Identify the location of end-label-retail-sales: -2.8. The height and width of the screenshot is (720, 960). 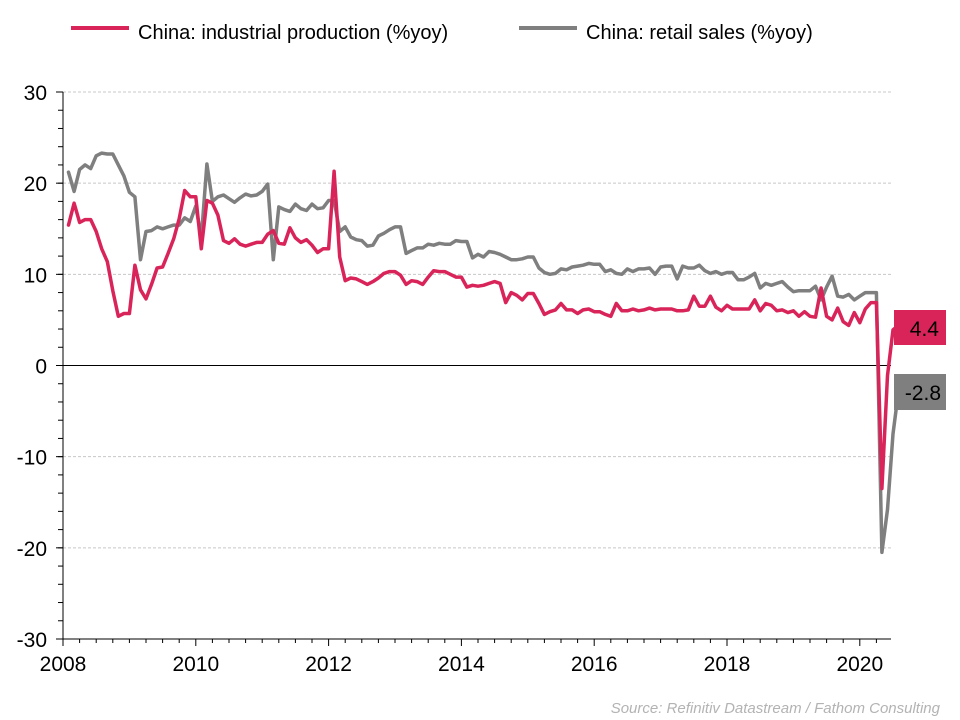
(920, 392).